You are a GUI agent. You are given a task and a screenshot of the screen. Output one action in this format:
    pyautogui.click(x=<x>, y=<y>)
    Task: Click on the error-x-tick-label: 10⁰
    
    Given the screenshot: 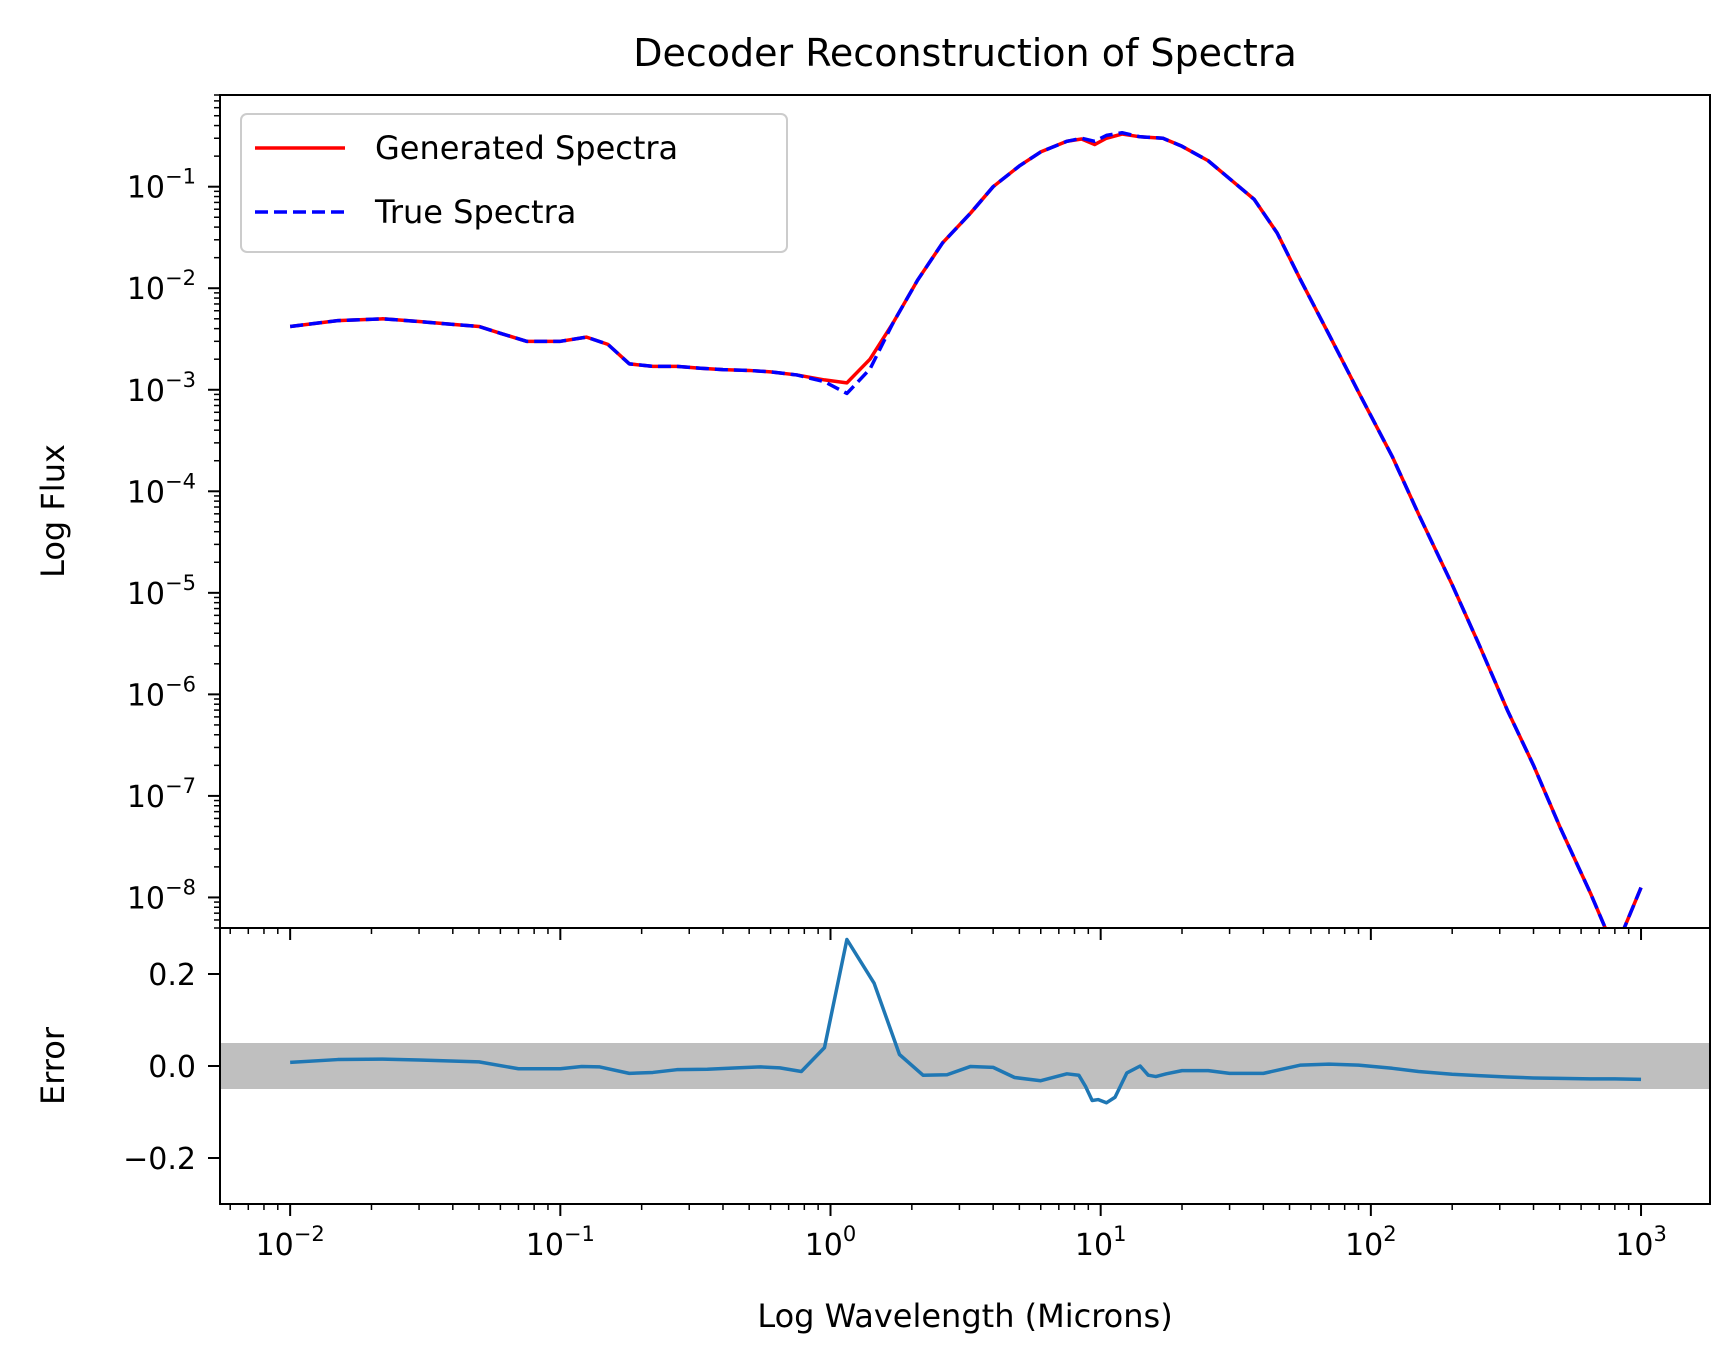 What is the action you would take?
    pyautogui.click(x=831, y=1242)
    